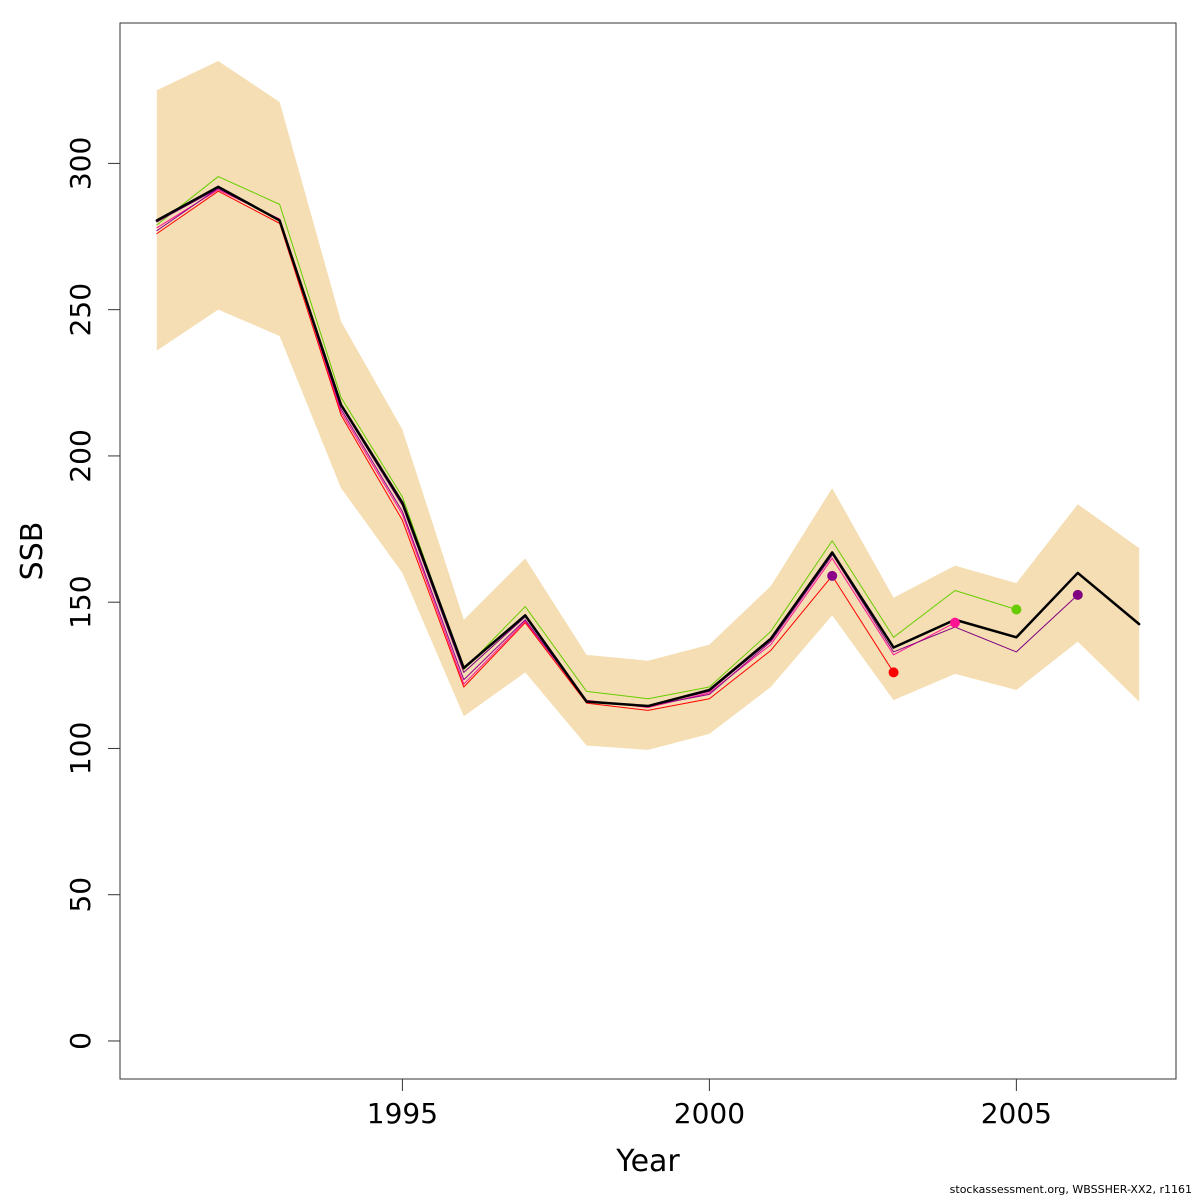  What do you see at coordinates (32, 551) in the screenshot?
I see `y-axis-title: SSB` at bounding box center [32, 551].